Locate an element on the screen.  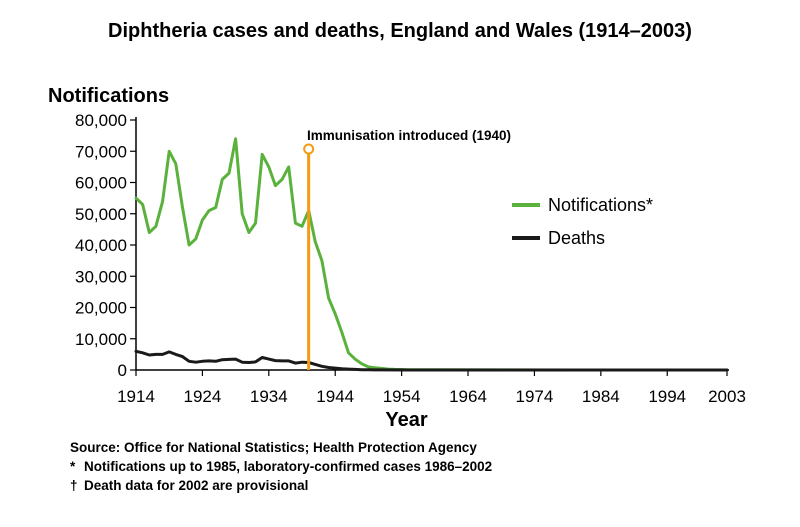
x-tick-label: 1934 is located at coordinates (269, 396).